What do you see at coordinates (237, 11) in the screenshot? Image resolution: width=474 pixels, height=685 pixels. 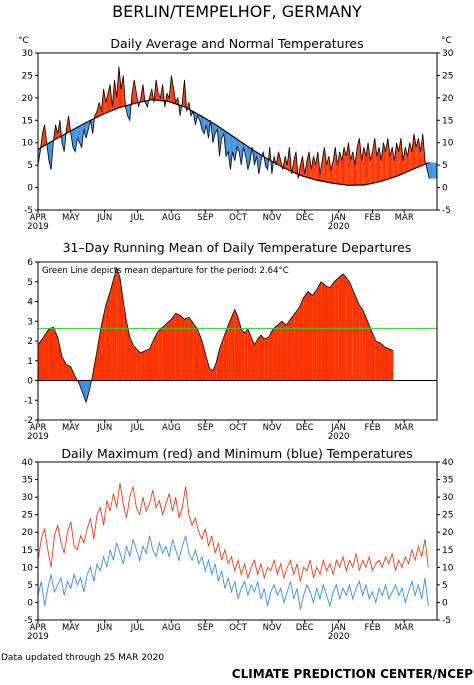 I see `figure-header: BERLIN/TEMPELHOF, GERMANY` at bounding box center [237, 11].